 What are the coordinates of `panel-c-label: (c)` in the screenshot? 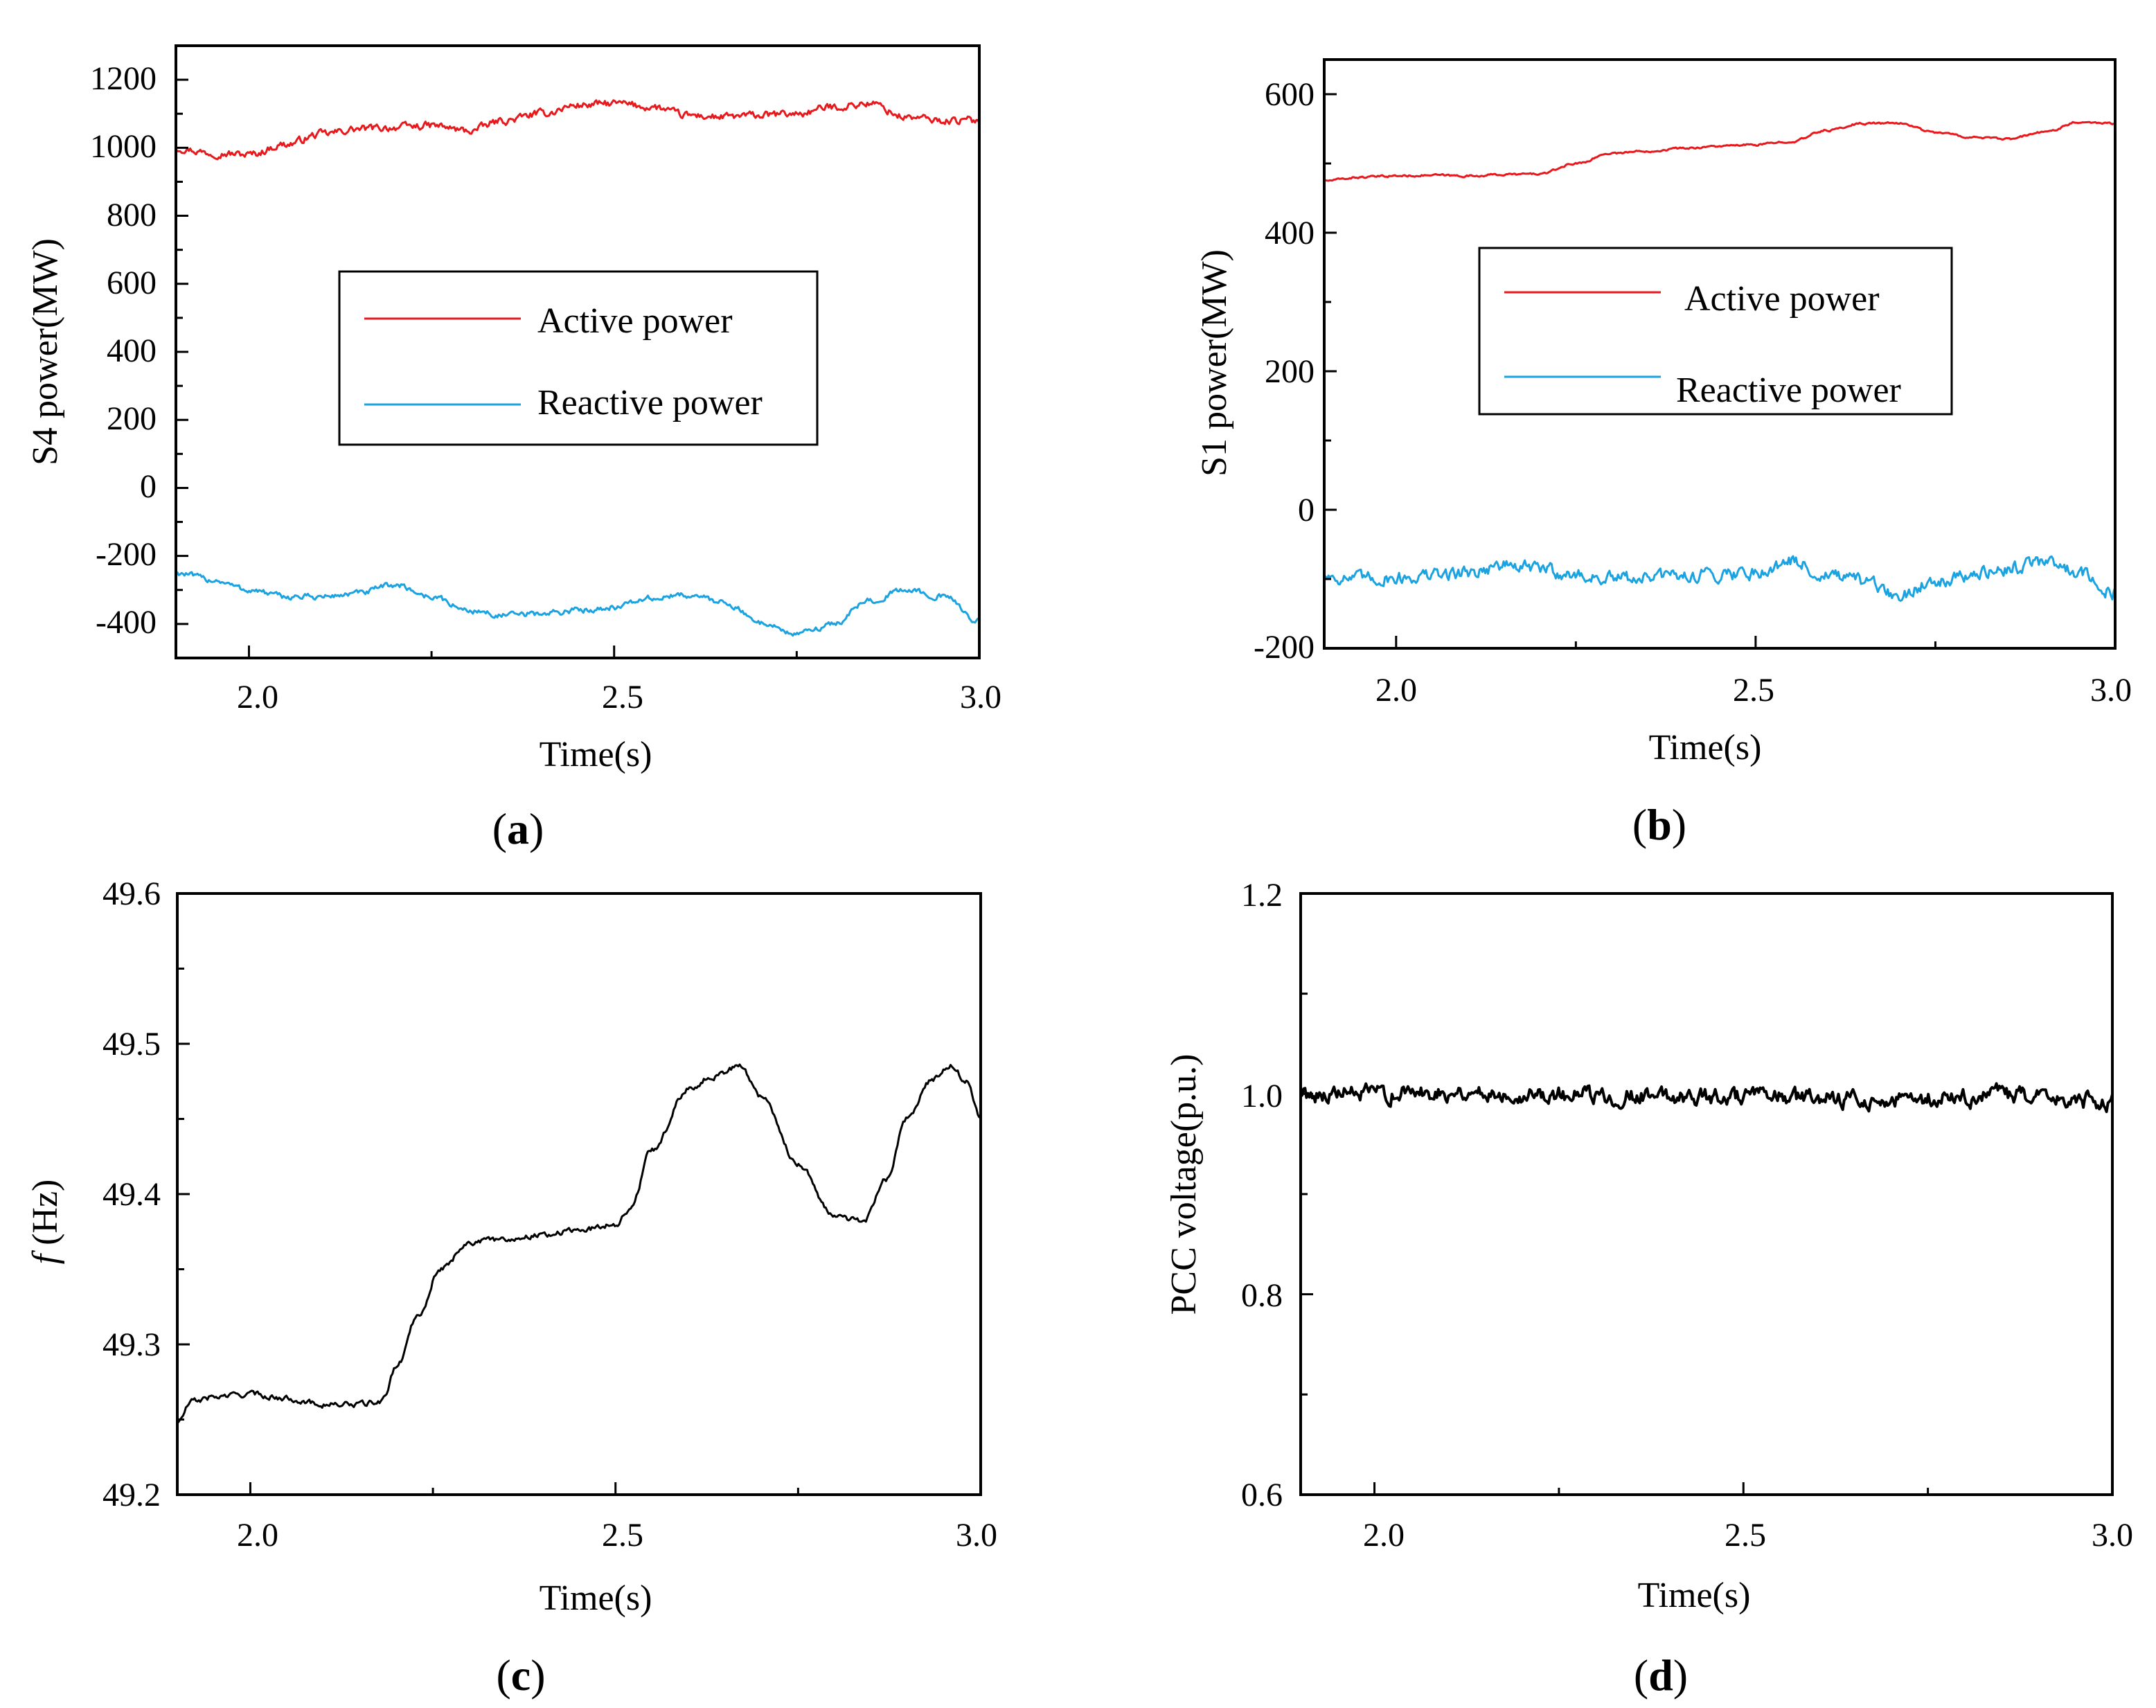 It's located at (521, 1675).